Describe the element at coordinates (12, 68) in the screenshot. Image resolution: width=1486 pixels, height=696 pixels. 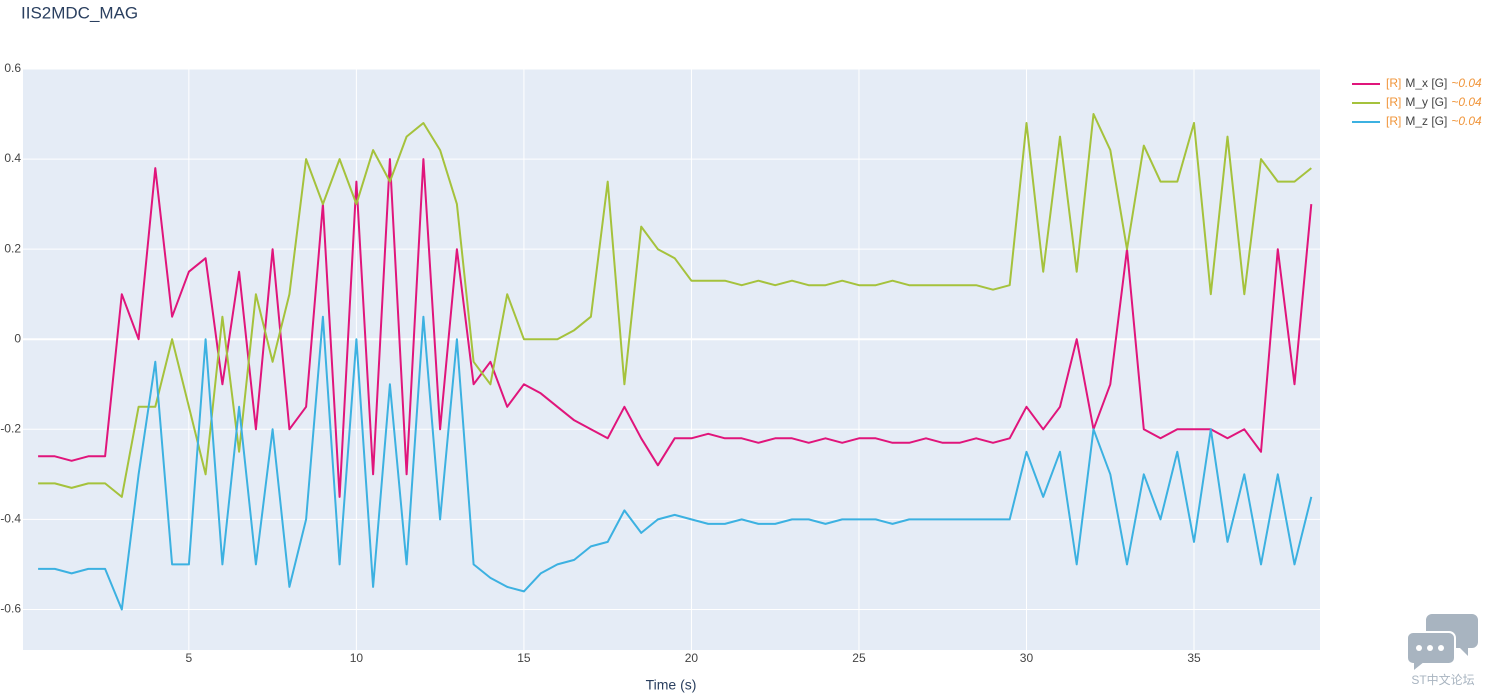
I see `y-tick-label: 0.6` at that location.